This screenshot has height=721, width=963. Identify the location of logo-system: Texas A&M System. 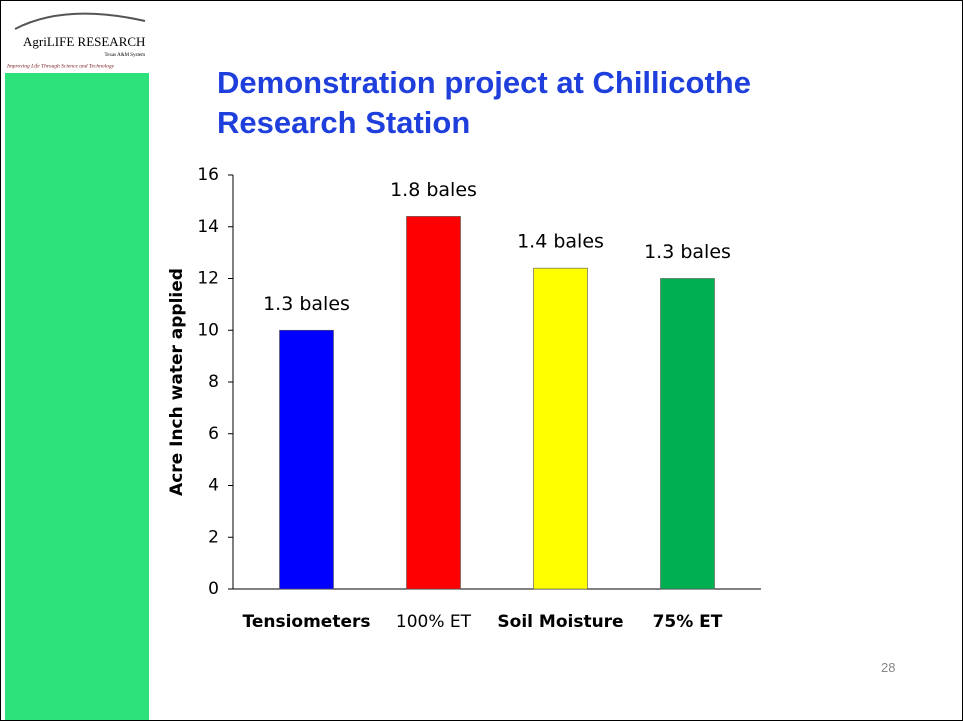
(125, 55).